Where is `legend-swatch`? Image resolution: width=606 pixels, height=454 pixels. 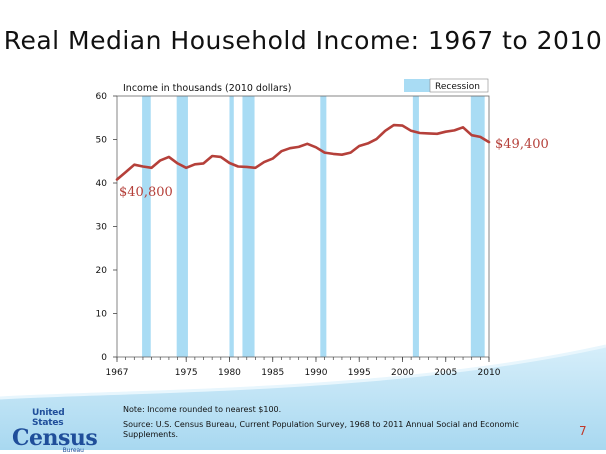 legend-swatch is located at coordinates (417, 85).